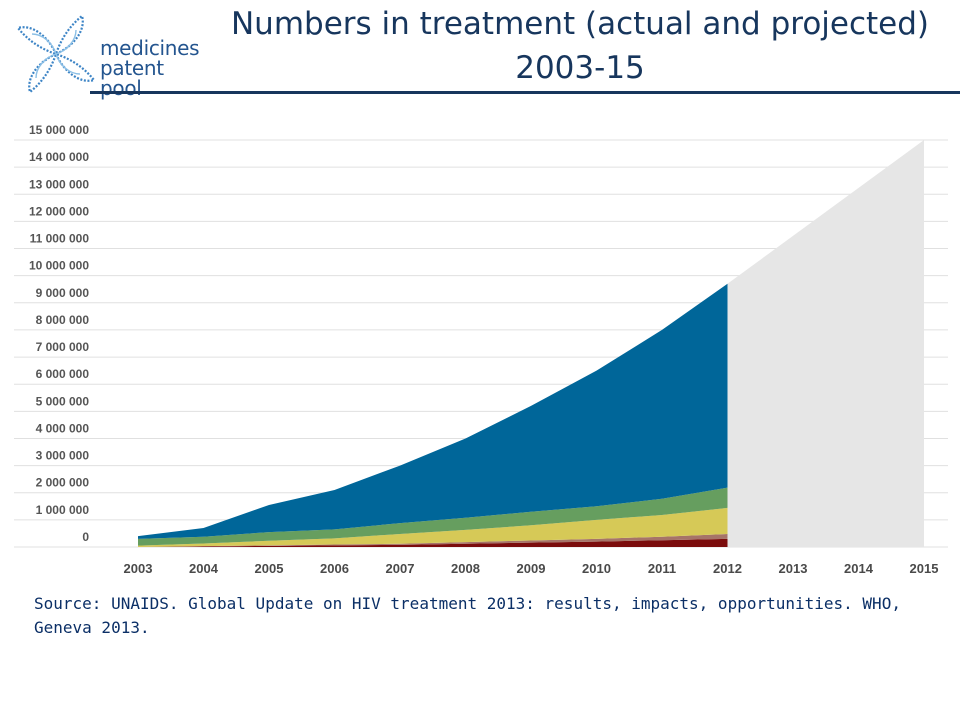  I want to click on x-tick-label: 2003, so click(138, 568).